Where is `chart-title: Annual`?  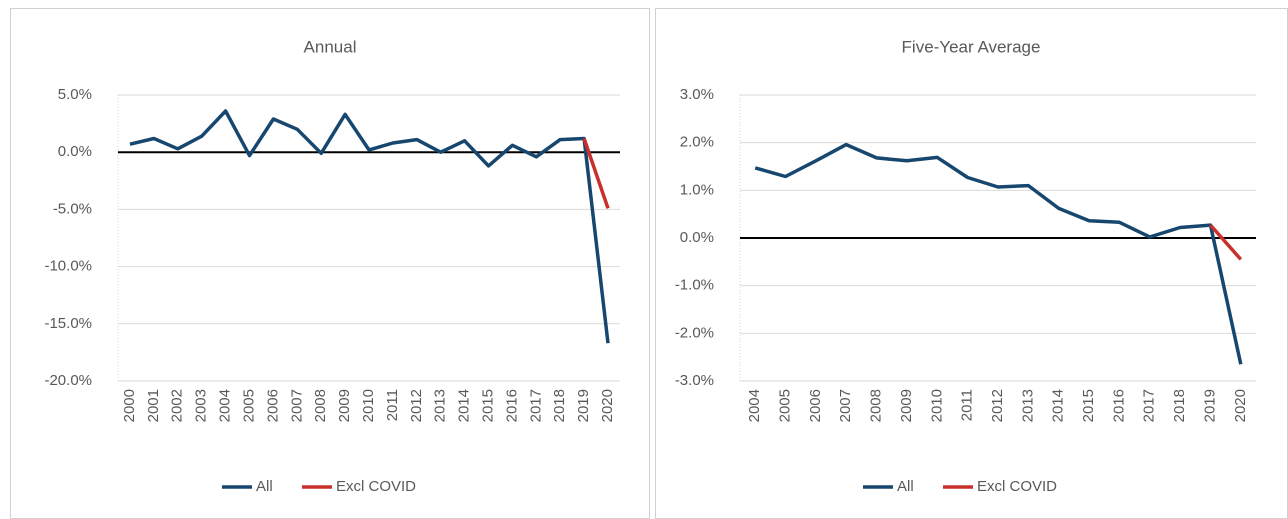
chart-title: Annual is located at coordinates (330, 46).